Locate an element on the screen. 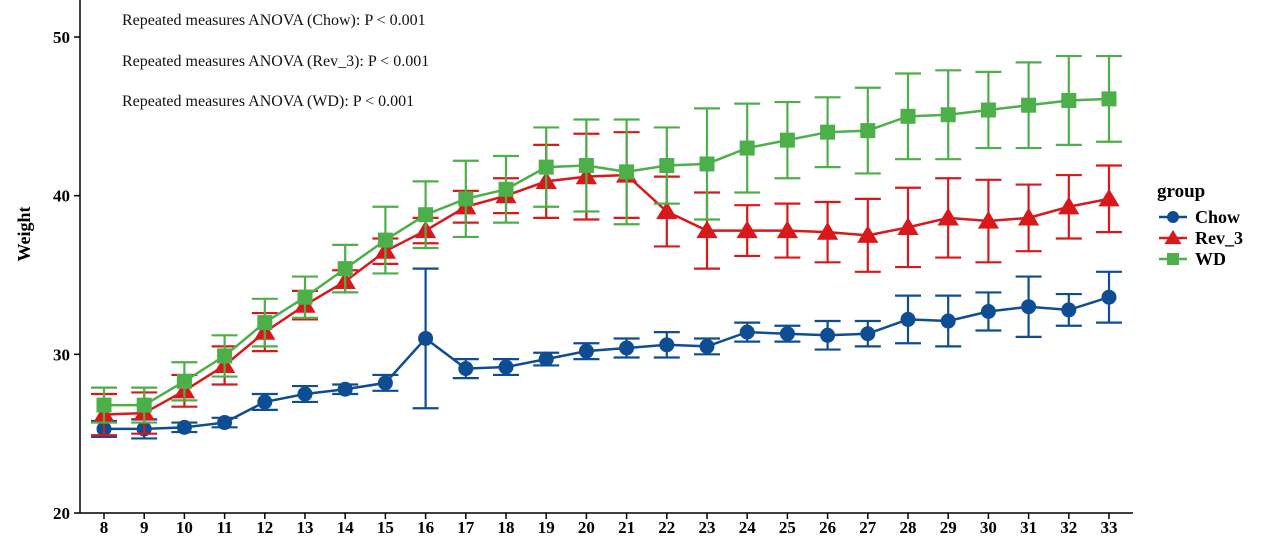 Image resolution: width=1261 pixels, height=537 pixels. x-tick-label: 26 is located at coordinates (827, 527).